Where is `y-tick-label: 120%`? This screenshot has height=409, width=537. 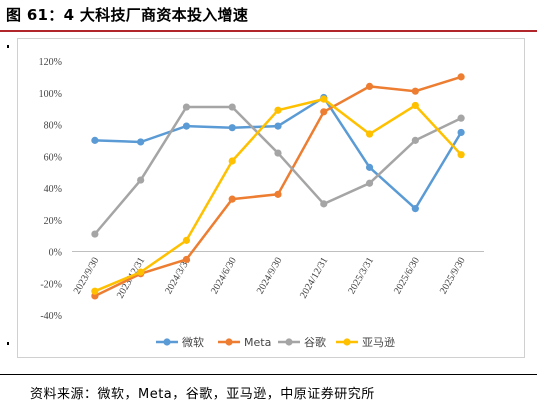
y-tick-label: 120% is located at coordinates (50, 62).